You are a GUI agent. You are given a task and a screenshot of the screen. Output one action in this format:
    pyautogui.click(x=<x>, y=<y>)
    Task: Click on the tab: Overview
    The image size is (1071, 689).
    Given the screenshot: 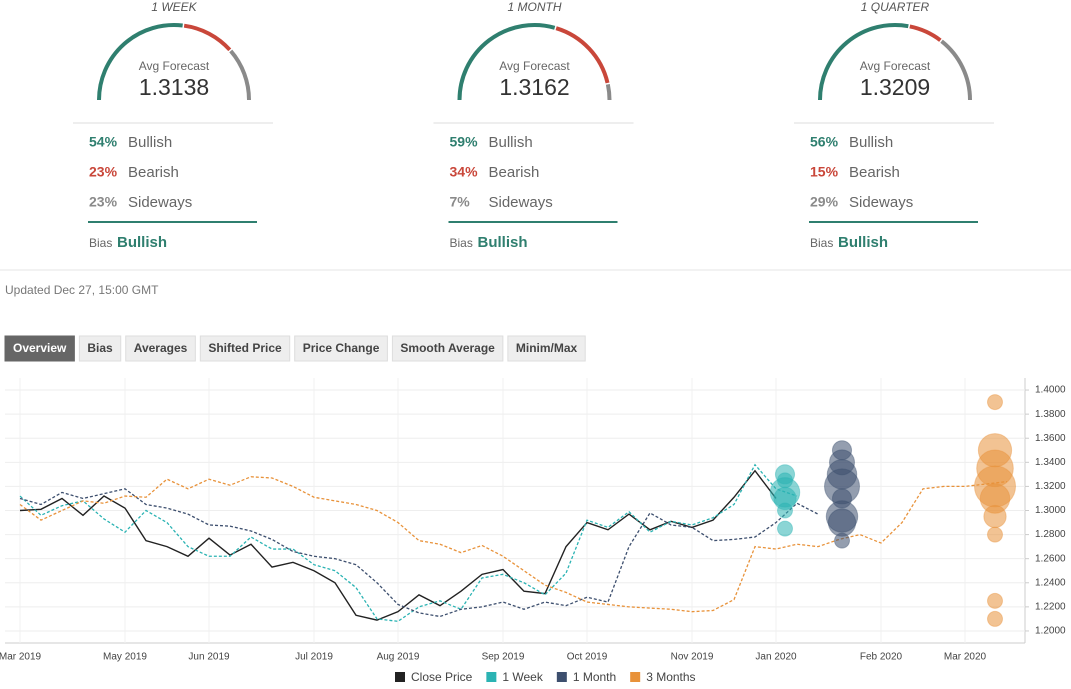 What is the action you would take?
    pyautogui.click(x=39, y=348)
    